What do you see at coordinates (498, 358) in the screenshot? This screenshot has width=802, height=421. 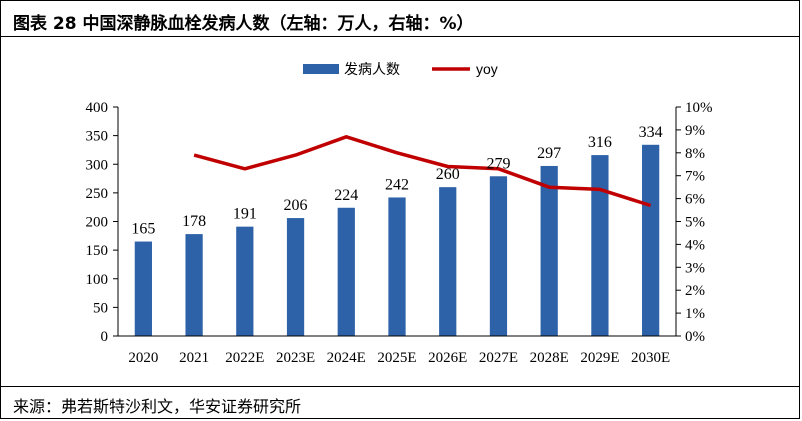 I see `x-axis-tick-label: 2027E` at bounding box center [498, 358].